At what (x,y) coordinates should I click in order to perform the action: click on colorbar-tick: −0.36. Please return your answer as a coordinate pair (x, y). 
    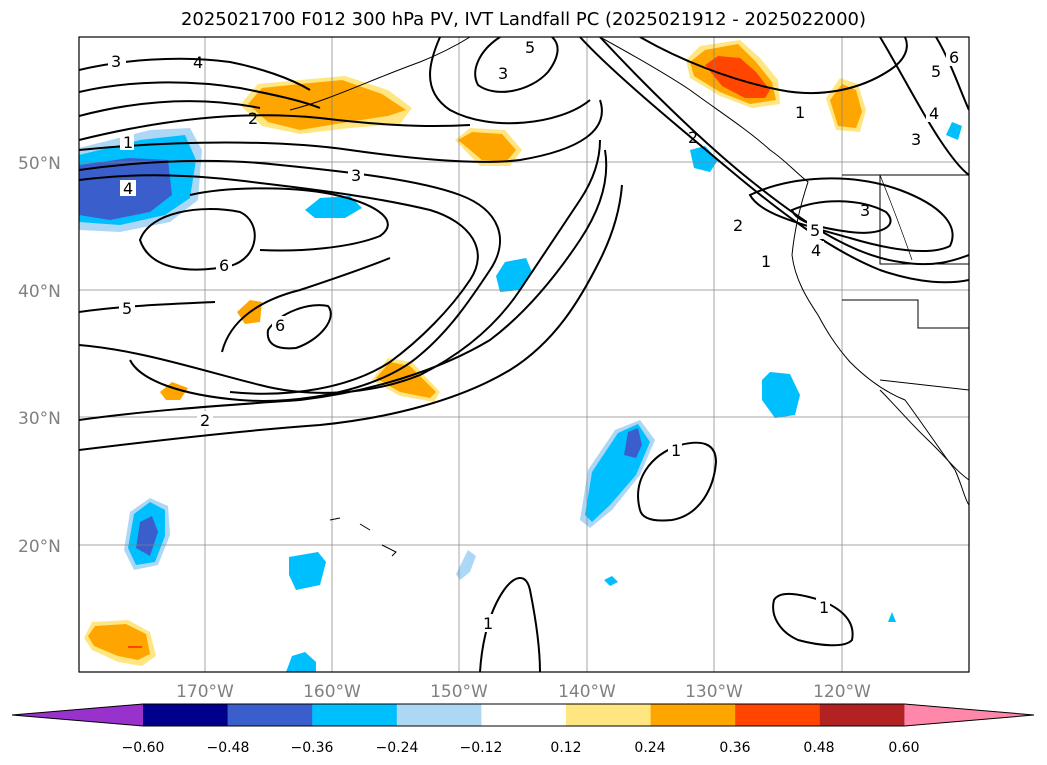
    Looking at the image, I should click on (312, 748).